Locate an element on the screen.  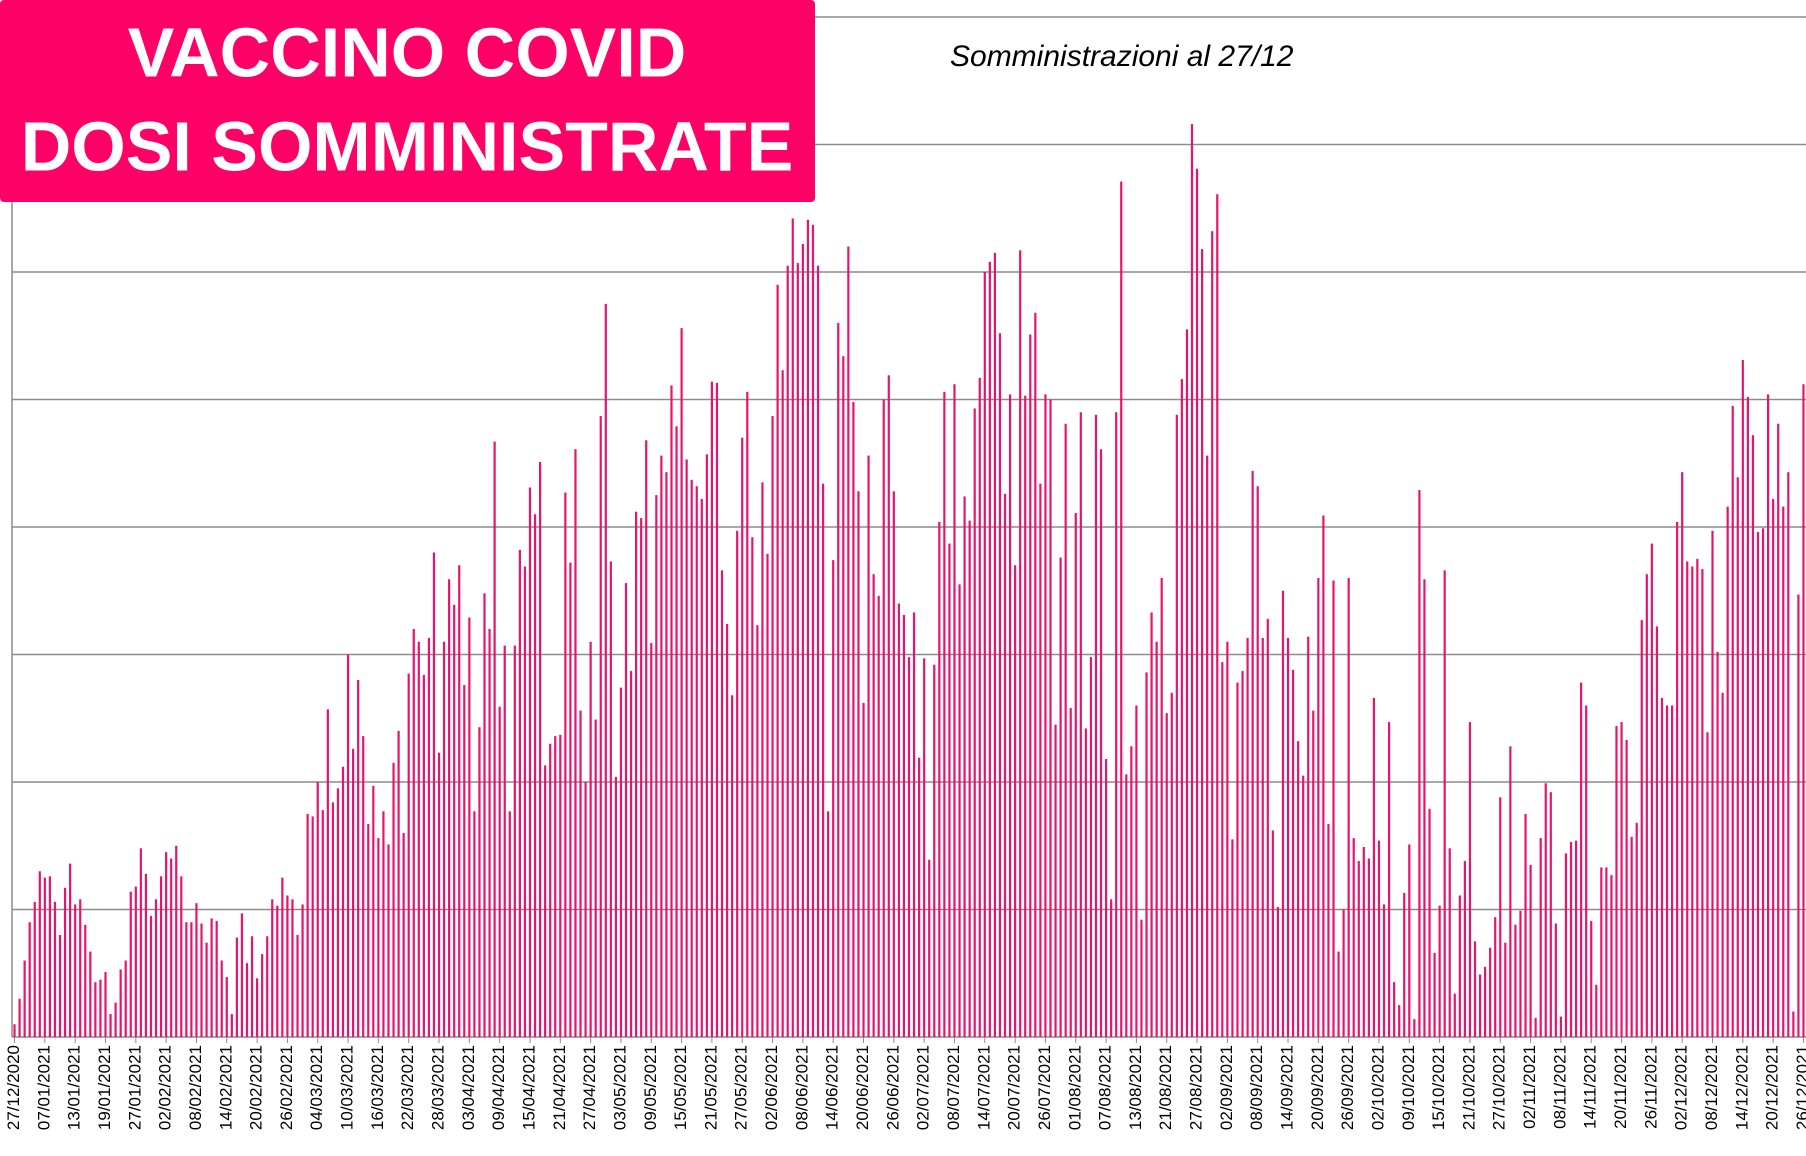
x-tick-label: 20/06/2021 is located at coordinates (862, 1087).